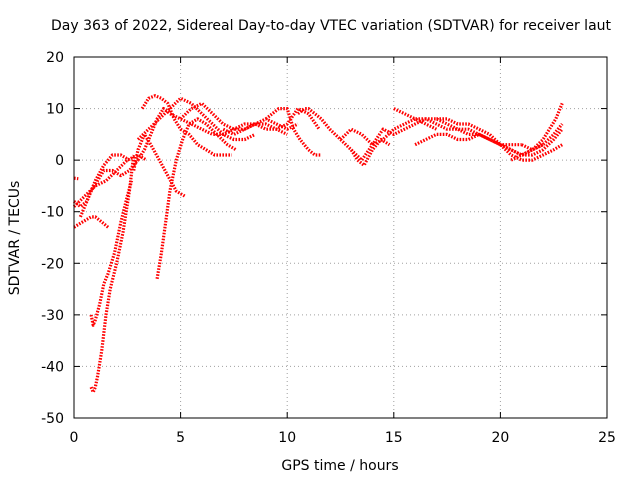 The height and width of the screenshot is (480, 640). What do you see at coordinates (52, 213) in the screenshot?
I see `y-tick-label: -10` at bounding box center [52, 213].